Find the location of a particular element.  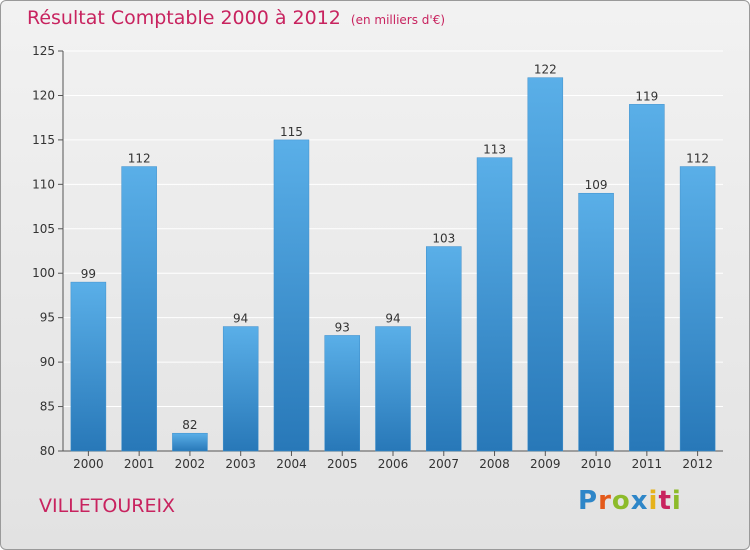

data-label: 99 is located at coordinates (88, 274).